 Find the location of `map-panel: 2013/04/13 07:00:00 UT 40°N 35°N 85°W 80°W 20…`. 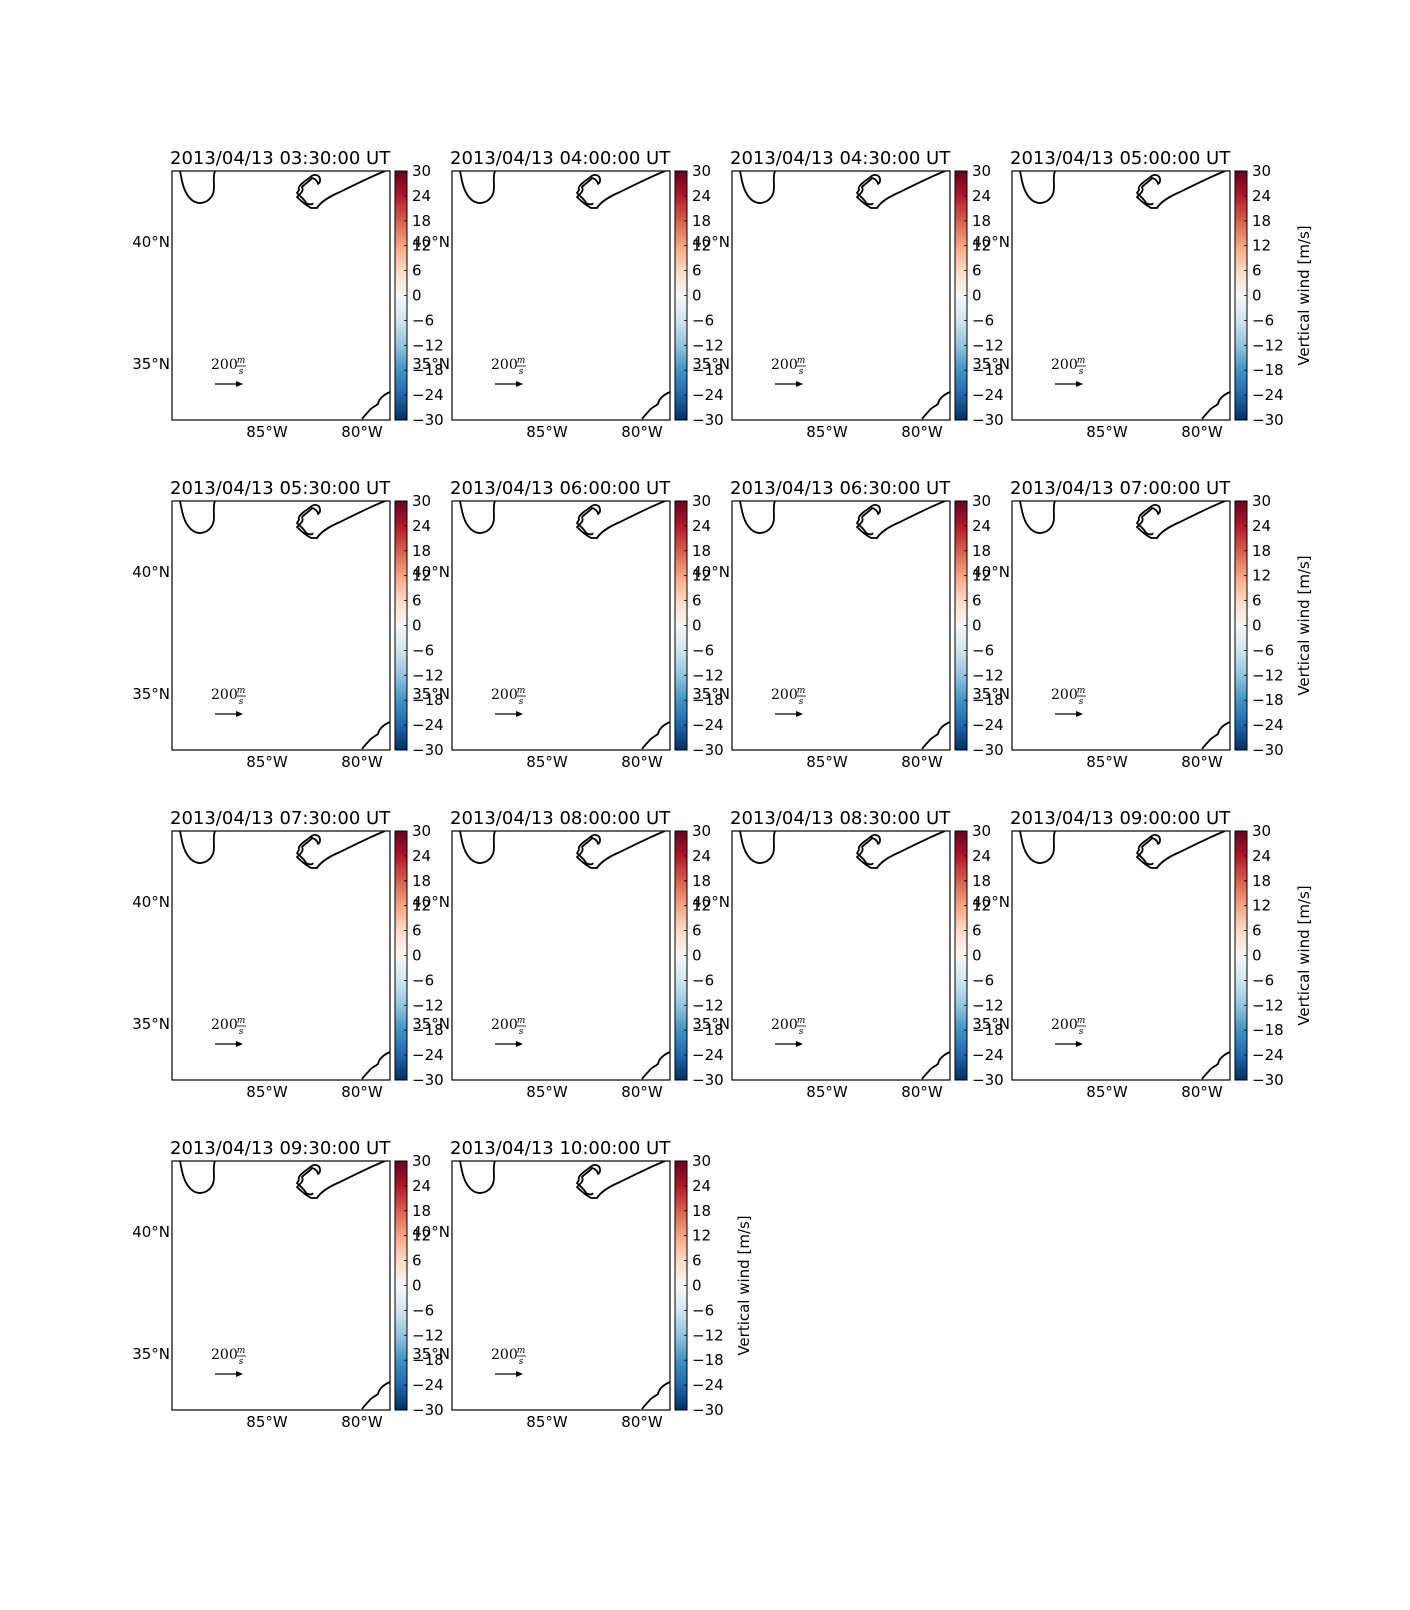

map-panel: 2013/04/13 07:00:00 UT 40°N 35°N 85°W 80°W 20… is located at coordinates (1142, 624).